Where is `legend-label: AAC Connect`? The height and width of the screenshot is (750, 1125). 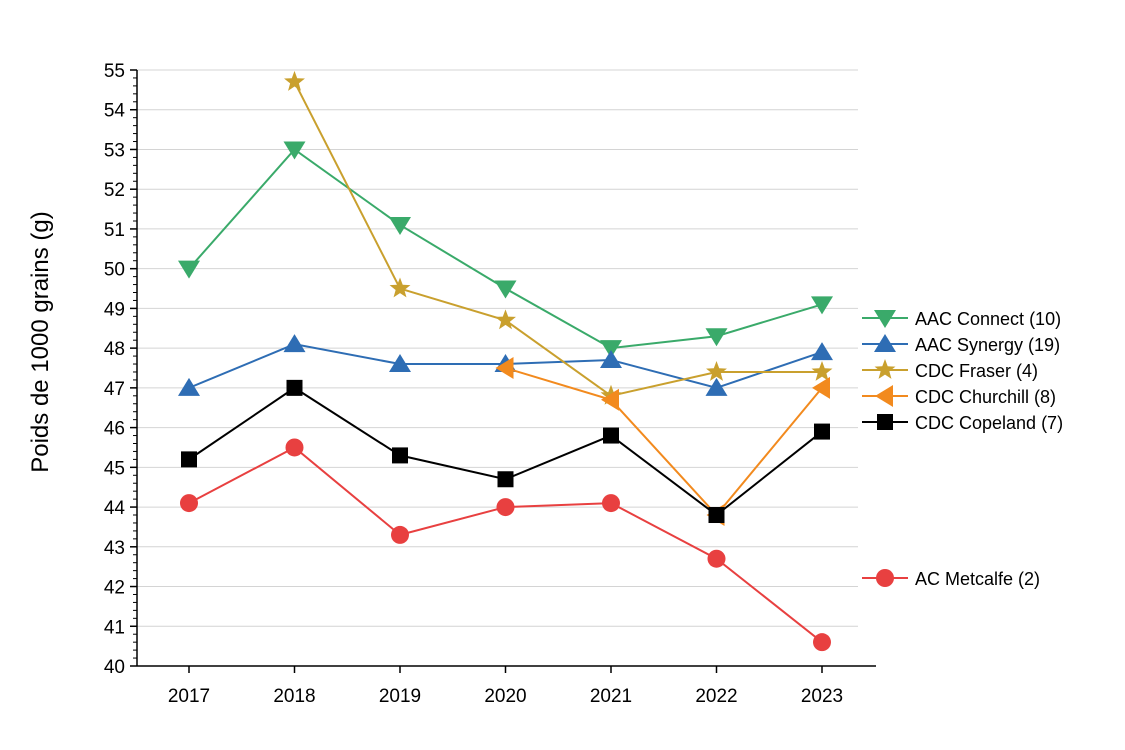
legend-label: AAC Connect is located at coordinates (969, 319).